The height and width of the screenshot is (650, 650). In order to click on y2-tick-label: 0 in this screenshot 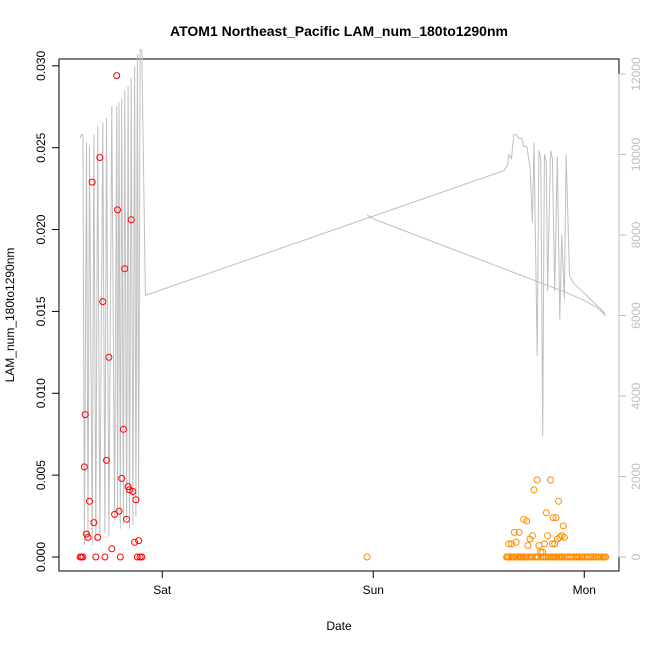, I will do `click(636, 556)`.